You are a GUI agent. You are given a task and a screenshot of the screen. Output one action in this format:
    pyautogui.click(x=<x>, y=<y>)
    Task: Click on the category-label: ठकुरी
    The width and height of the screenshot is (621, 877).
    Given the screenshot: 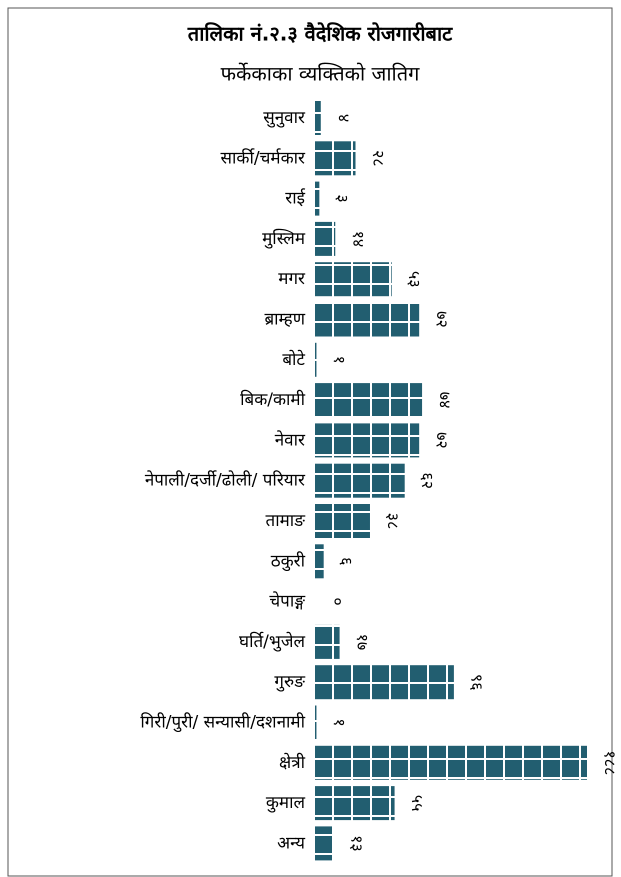 What is the action you would take?
    pyautogui.click(x=288, y=560)
    